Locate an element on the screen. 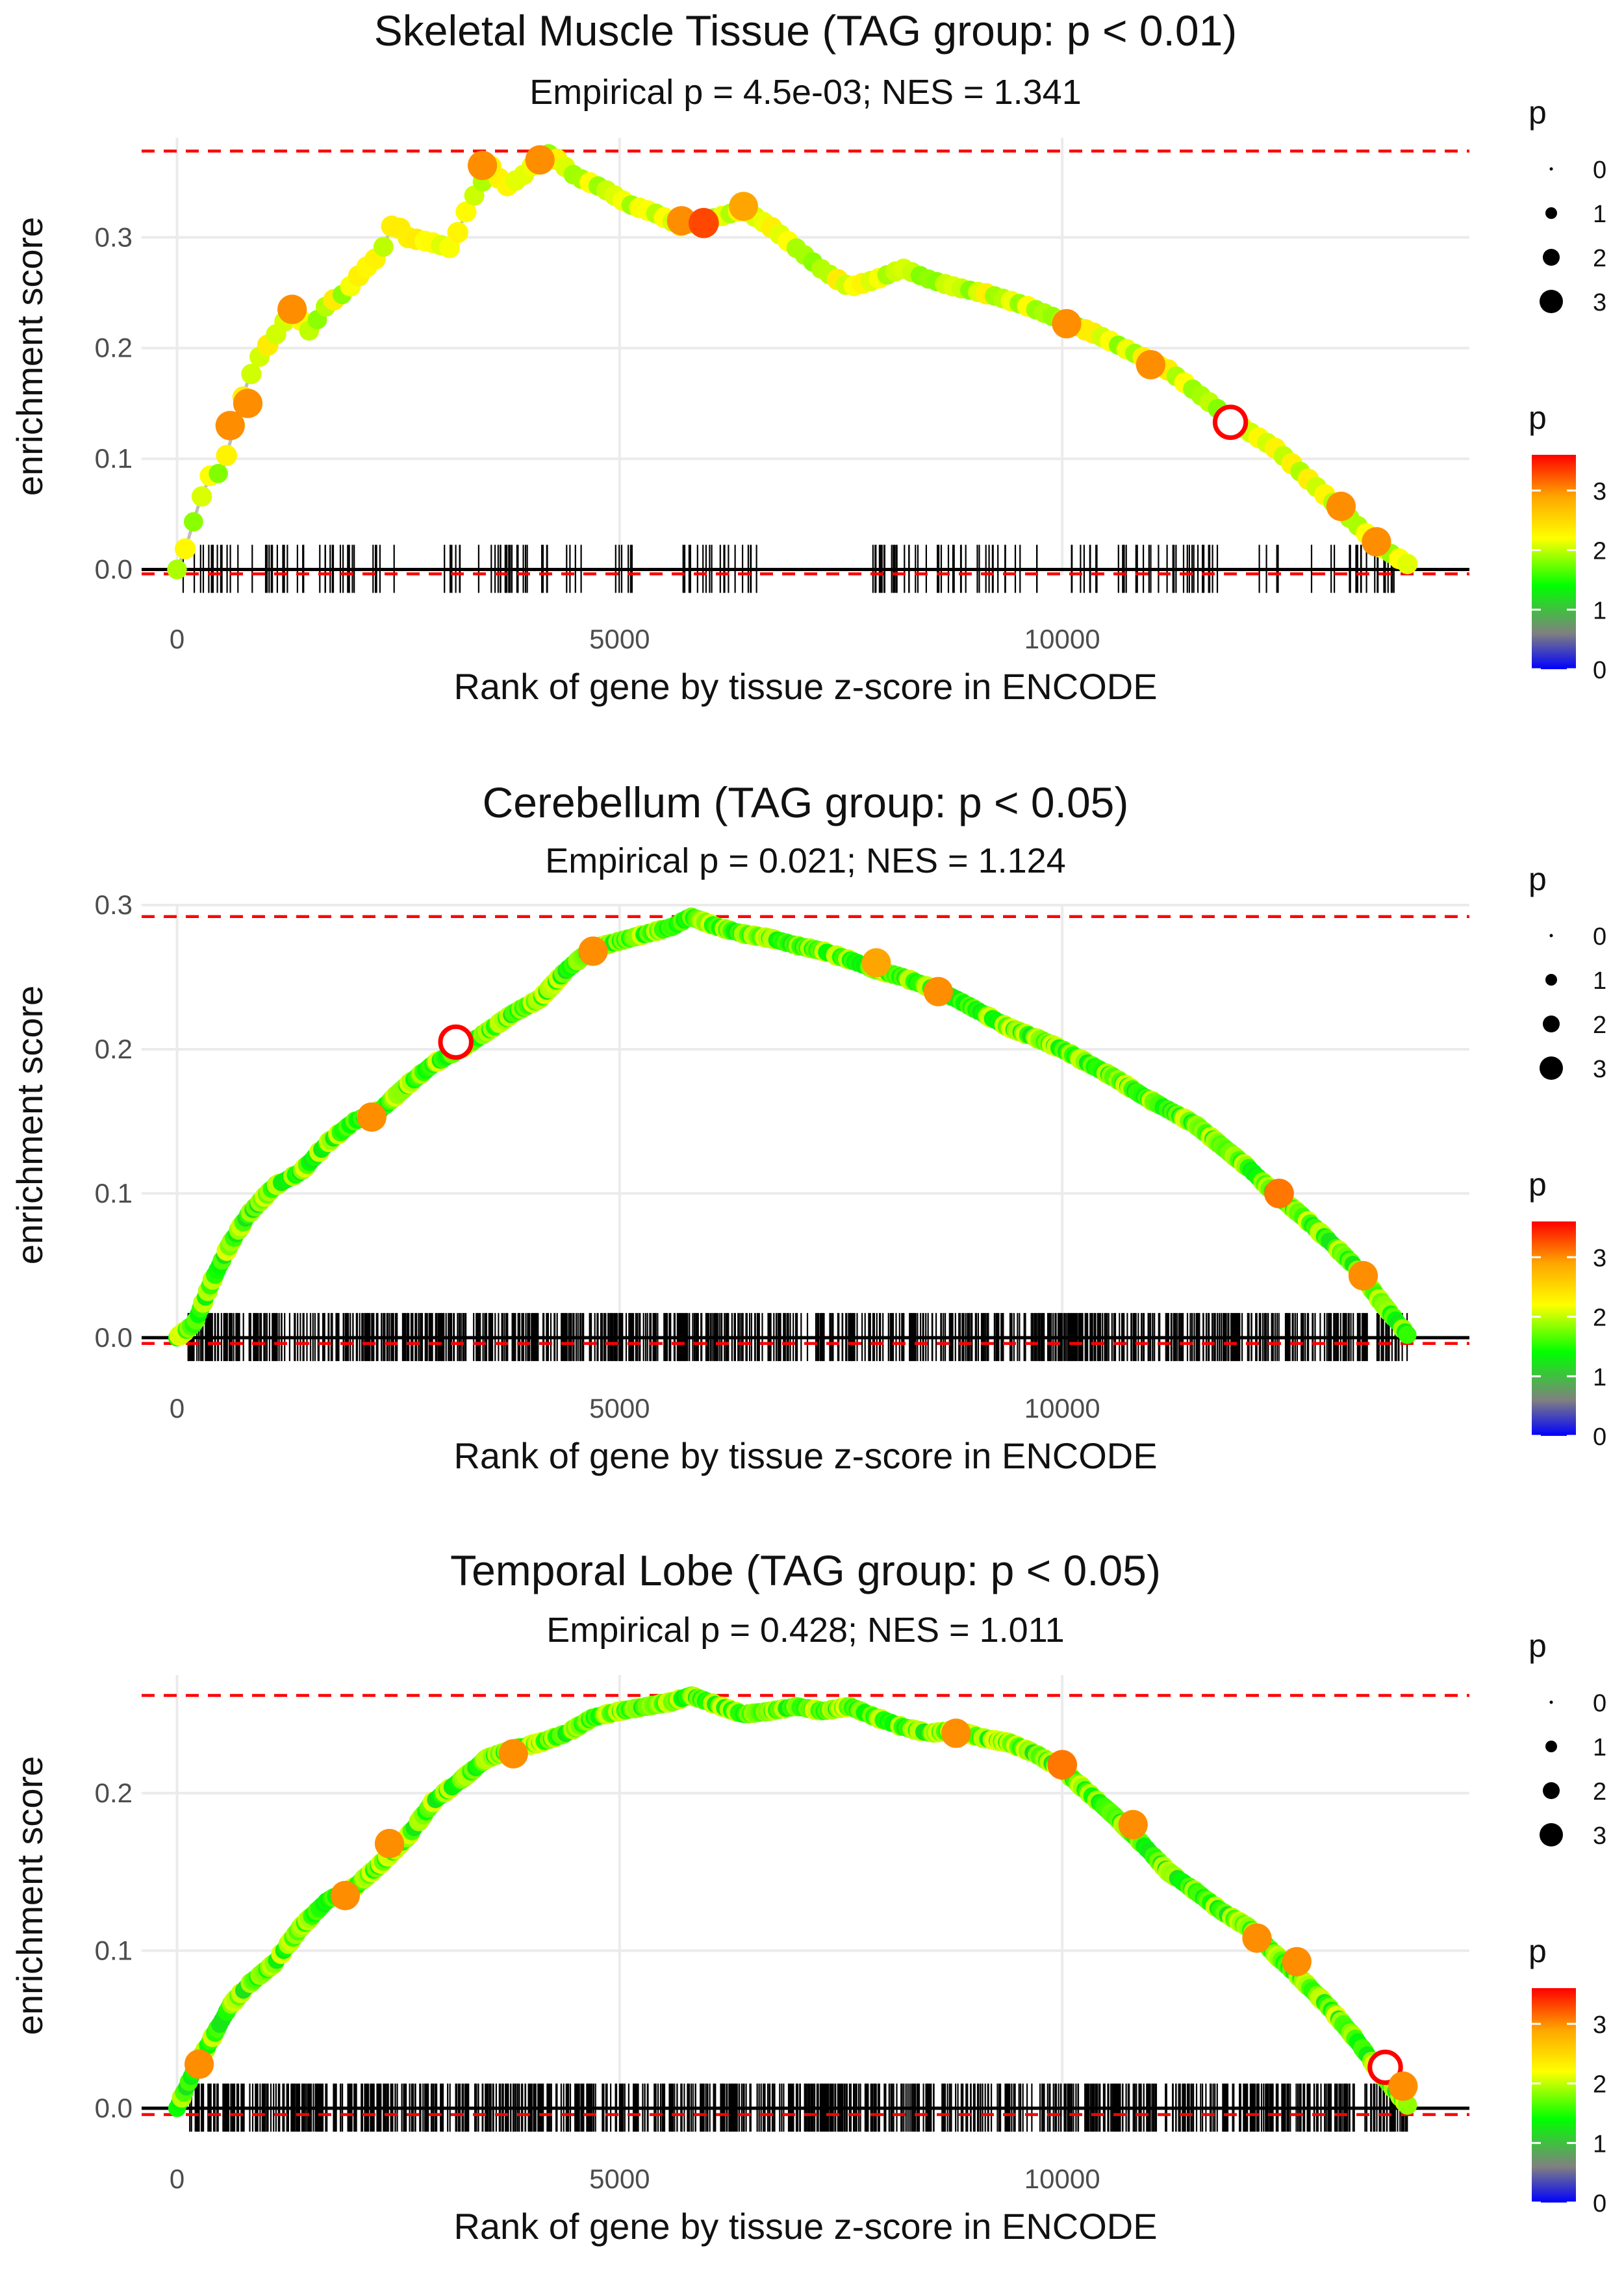 The height and width of the screenshot is (2274, 1624). chart-title: Cerebellum (TAG group: p < 0.05) is located at coordinates (806, 802).